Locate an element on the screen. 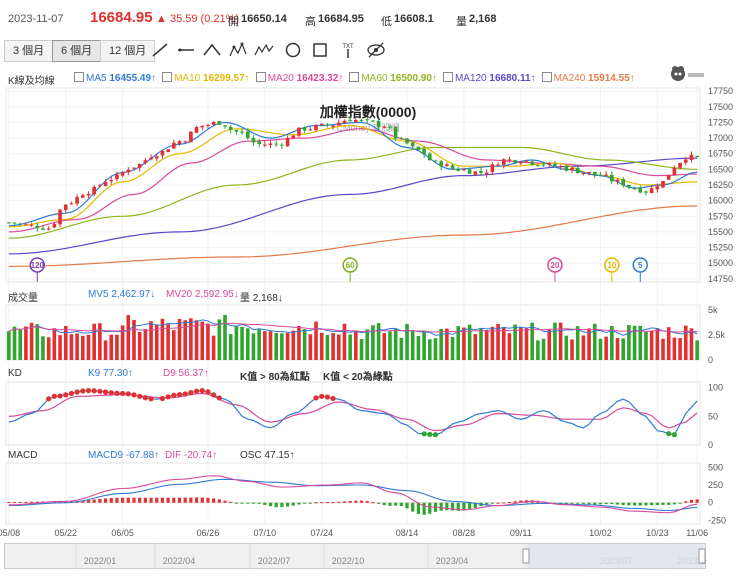 This screenshot has width=740, height=576. ma-value: 16423.32↑ is located at coordinates (320, 78).